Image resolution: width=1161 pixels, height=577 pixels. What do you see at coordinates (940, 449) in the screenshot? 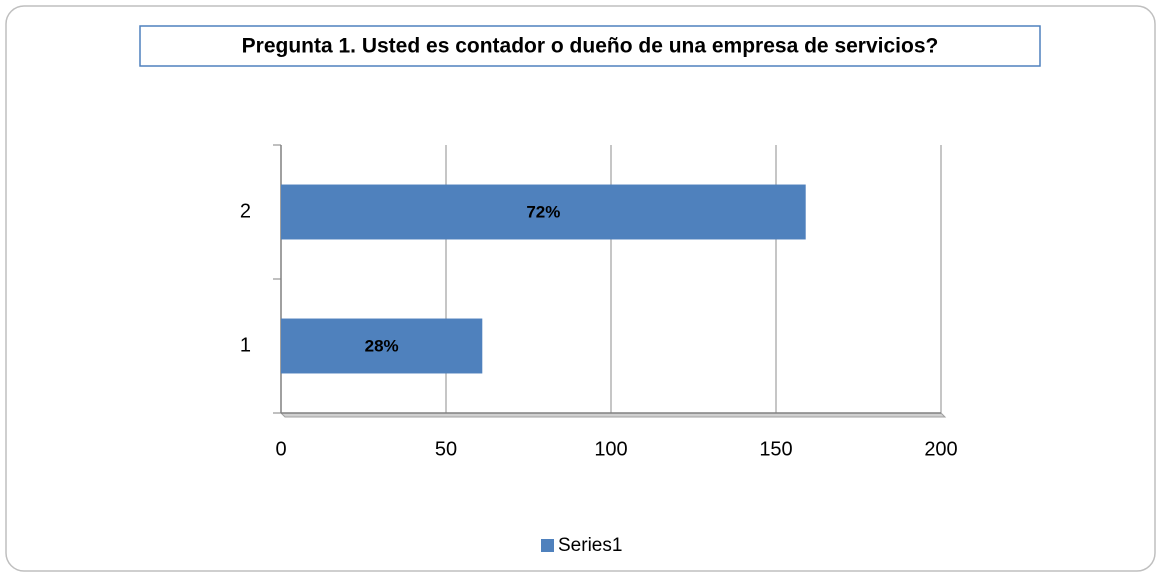
I see `x-tick-label: 200` at bounding box center [940, 449].